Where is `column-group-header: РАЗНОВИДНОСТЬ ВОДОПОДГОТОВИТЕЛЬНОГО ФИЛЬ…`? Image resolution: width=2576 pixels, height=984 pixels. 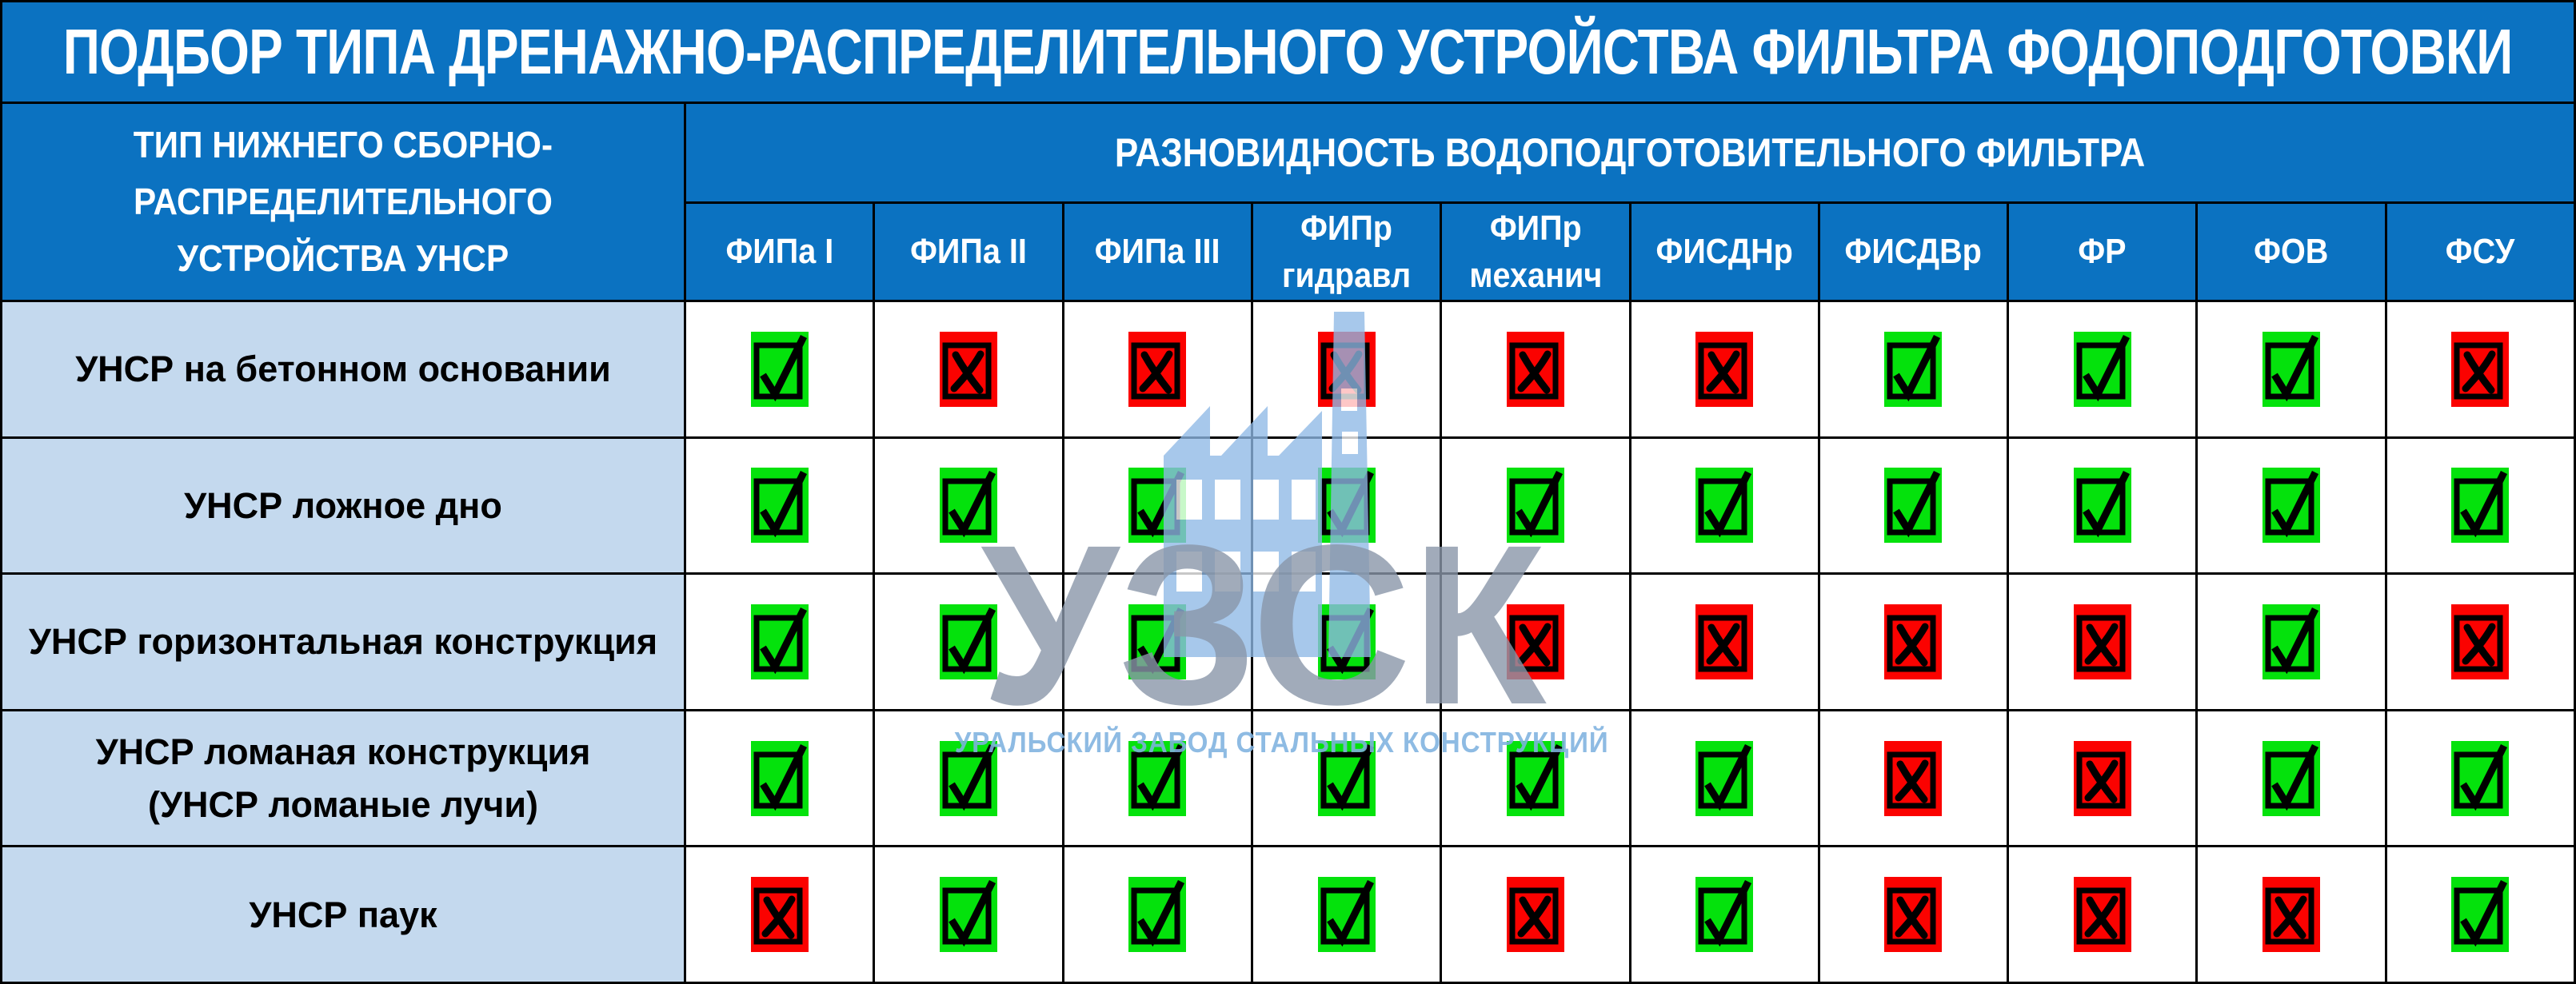 column-group-header: РАЗНОВИДНОСТЬ ВОДОПОДГОТОВИТЕЛЬНОГО ФИЛЬ… is located at coordinates (1630, 152).